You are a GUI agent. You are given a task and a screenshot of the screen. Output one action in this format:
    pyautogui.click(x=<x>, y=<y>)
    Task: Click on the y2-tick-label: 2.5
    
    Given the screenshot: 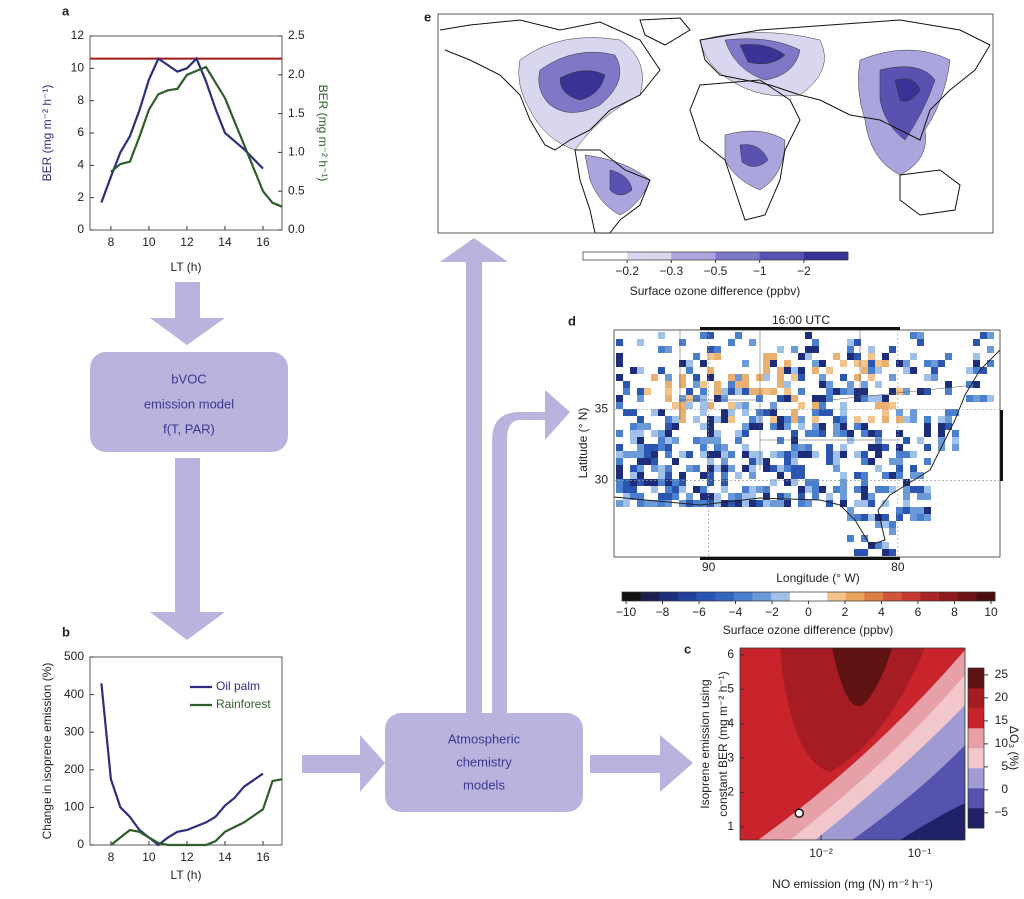 What is the action you would take?
    pyautogui.click(x=296, y=35)
    